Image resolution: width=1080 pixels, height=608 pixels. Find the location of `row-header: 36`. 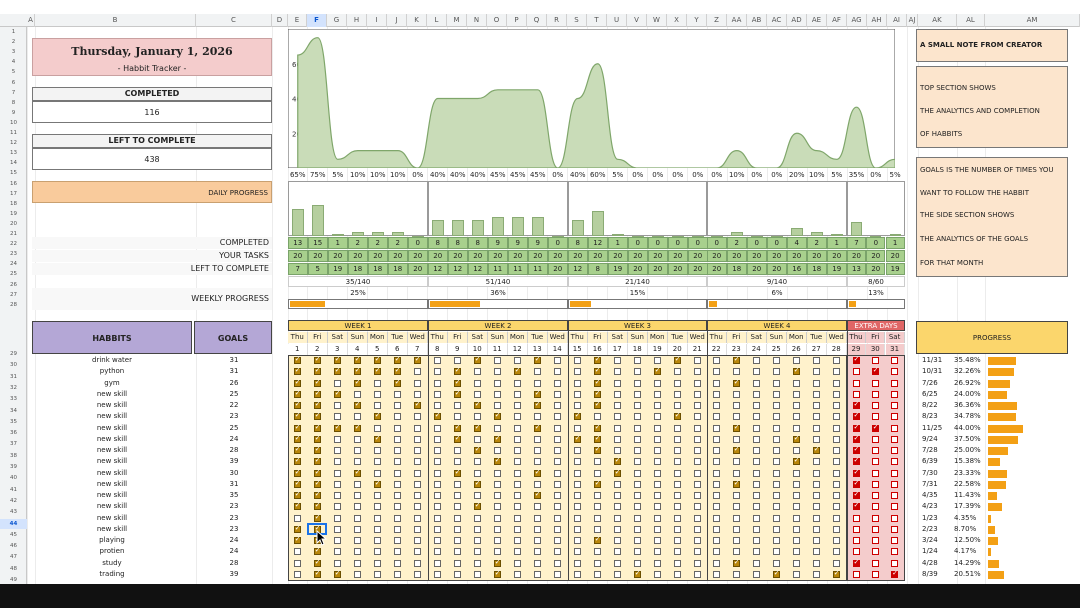

row-header: 36 is located at coordinates (13, 433).